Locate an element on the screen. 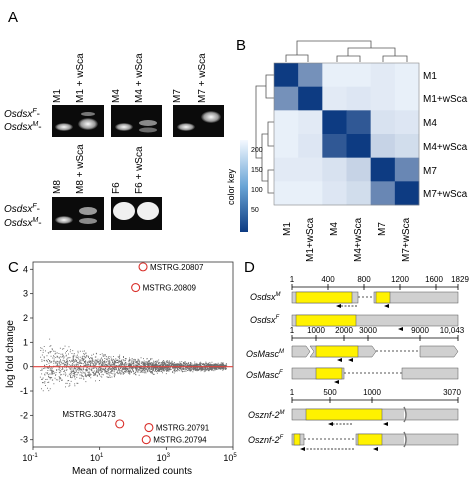 The image size is (474, 486). svg-text: OsMascM is located at coordinates (265, 354).